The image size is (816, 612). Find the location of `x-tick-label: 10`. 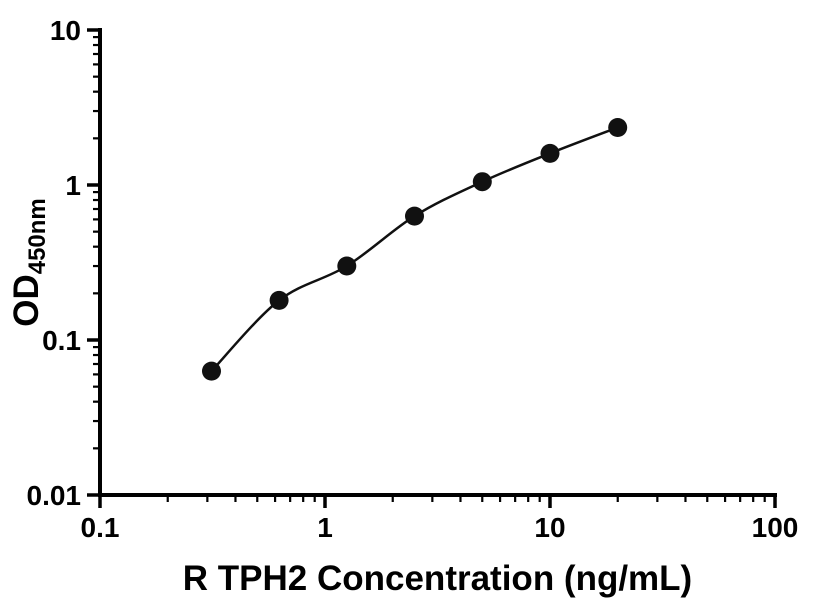

x-tick-label: 10 is located at coordinates (549, 527).